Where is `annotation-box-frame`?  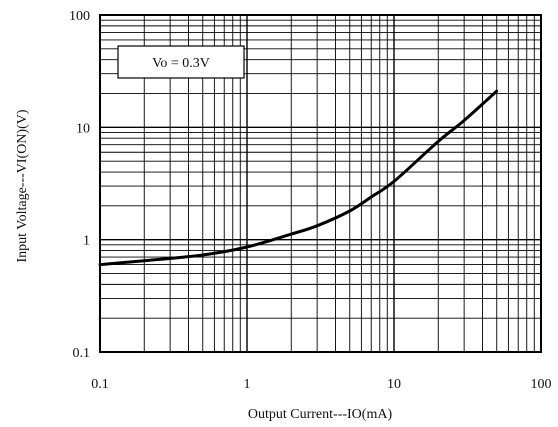
annotation-box-frame is located at coordinates (181, 62).